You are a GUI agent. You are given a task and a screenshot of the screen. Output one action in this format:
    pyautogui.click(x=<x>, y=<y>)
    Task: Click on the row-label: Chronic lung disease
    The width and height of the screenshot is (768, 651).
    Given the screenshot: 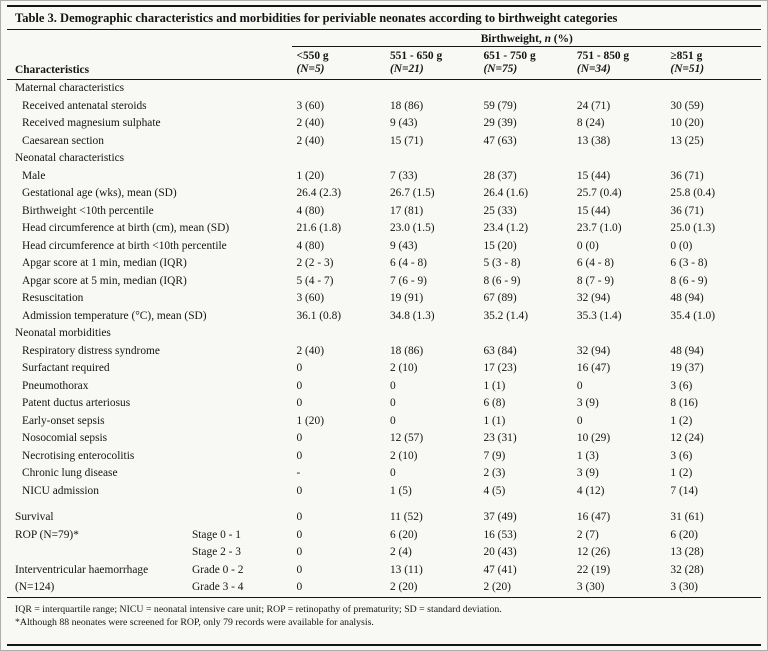 What is the action you would take?
    pyautogui.click(x=70, y=473)
    